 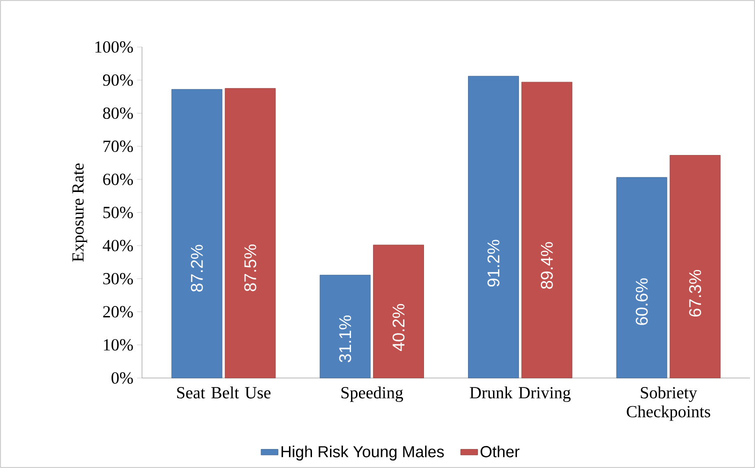 What do you see at coordinates (196, 268) in the screenshot?
I see `data-label: 87.2%` at bounding box center [196, 268].